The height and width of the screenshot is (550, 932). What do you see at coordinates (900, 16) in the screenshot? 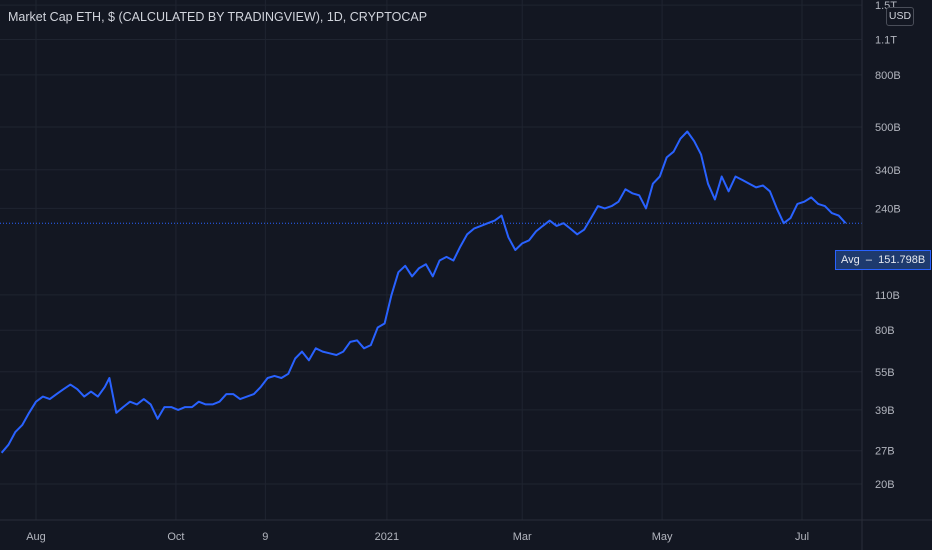
I see `currency-button: USD` at bounding box center [900, 16].